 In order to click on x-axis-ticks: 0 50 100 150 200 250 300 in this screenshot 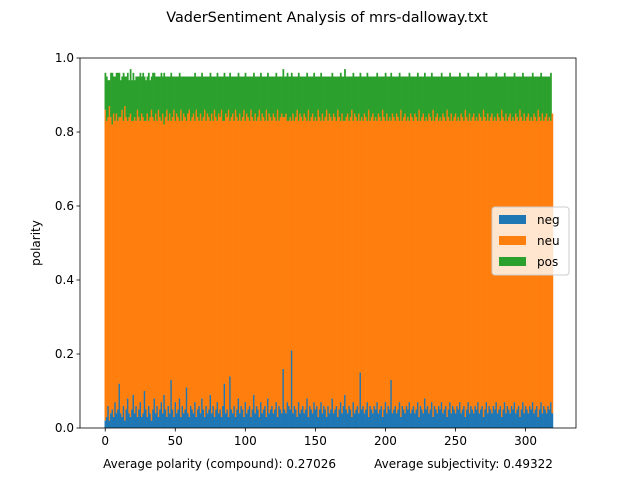, I will do `click(319, 438)`.